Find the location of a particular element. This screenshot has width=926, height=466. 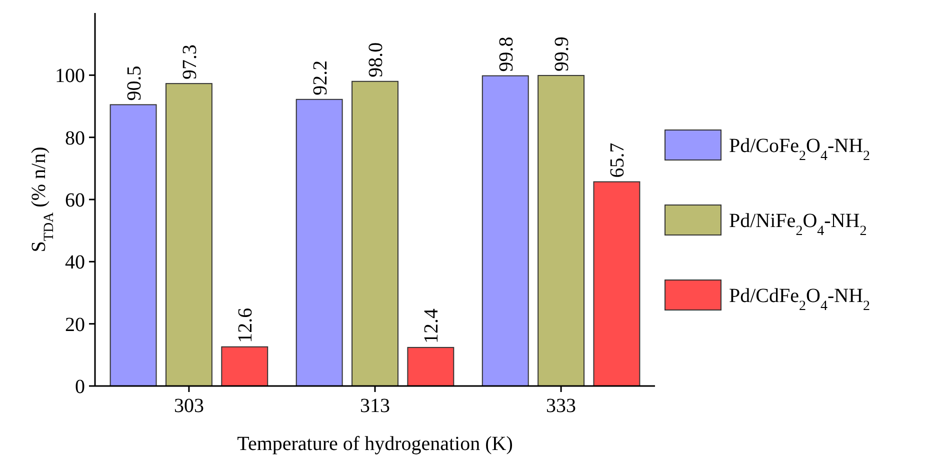

x-axis-title: Temperature of hydrogenation (K) is located at coordinates (375, 444).